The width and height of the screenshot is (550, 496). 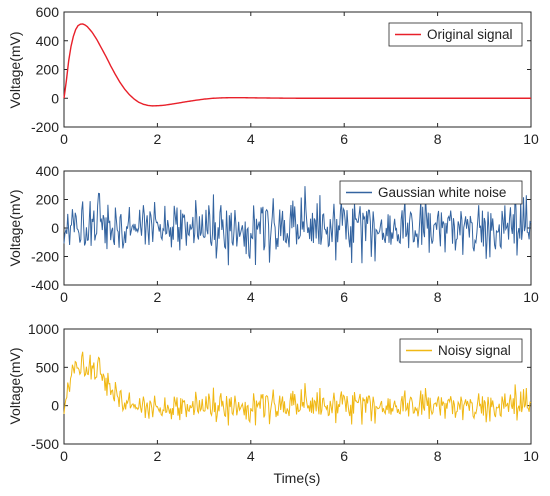 What do you see at coordinates (55, 406) in the screenshot?
I see `y-tick-label-3-1: 0` at bounding box center [55, 406].